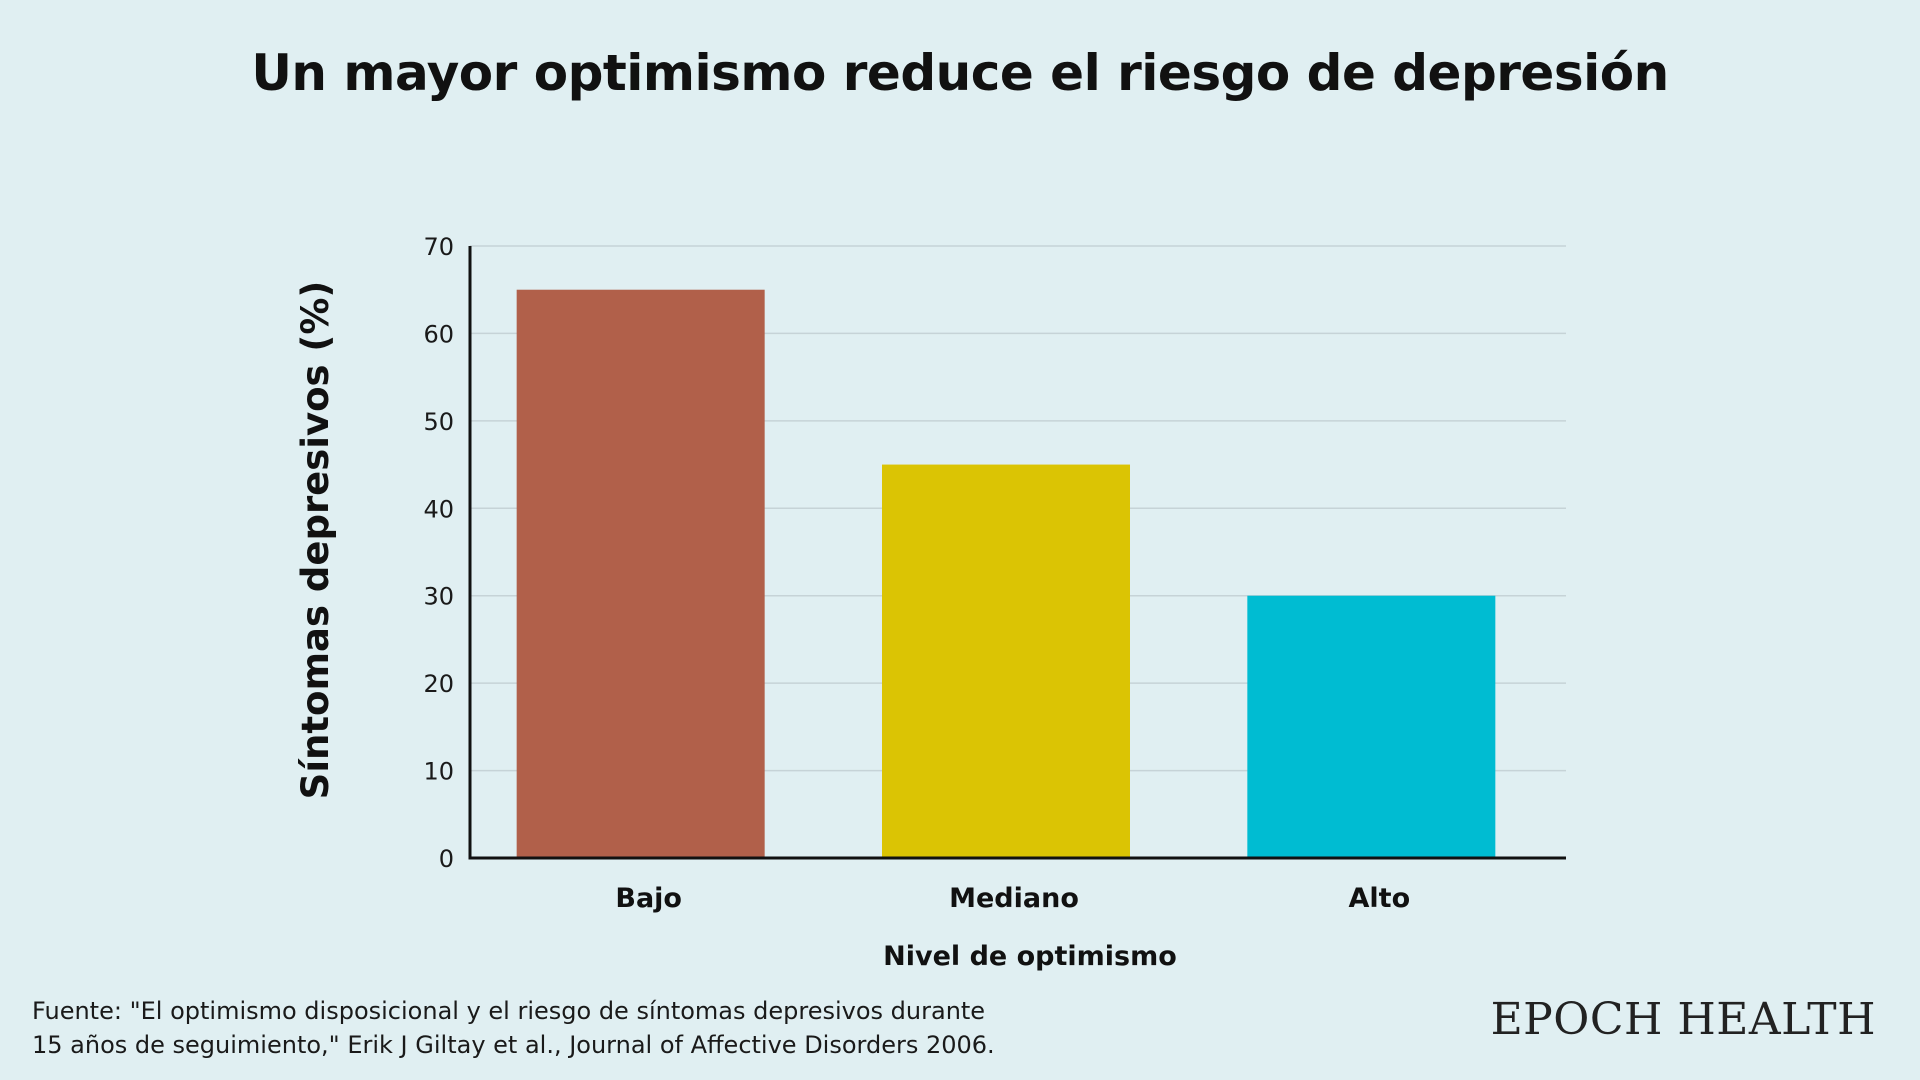 This screenshot has height=1080, width=1920. What do you see at coordinates (315, 540) in the screenshot?
I see `y-axis-title: Síntomas depresivos (%)` at bounding box center [315, 540].